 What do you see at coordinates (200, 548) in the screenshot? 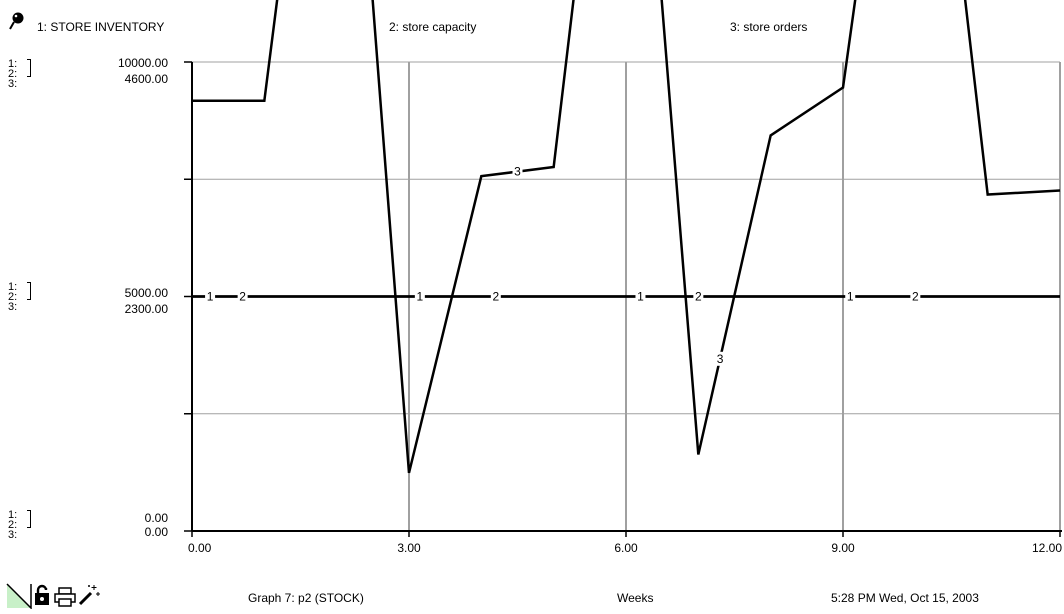
I see `x-tick-label: 0.00` at bounding box center [200, 548].